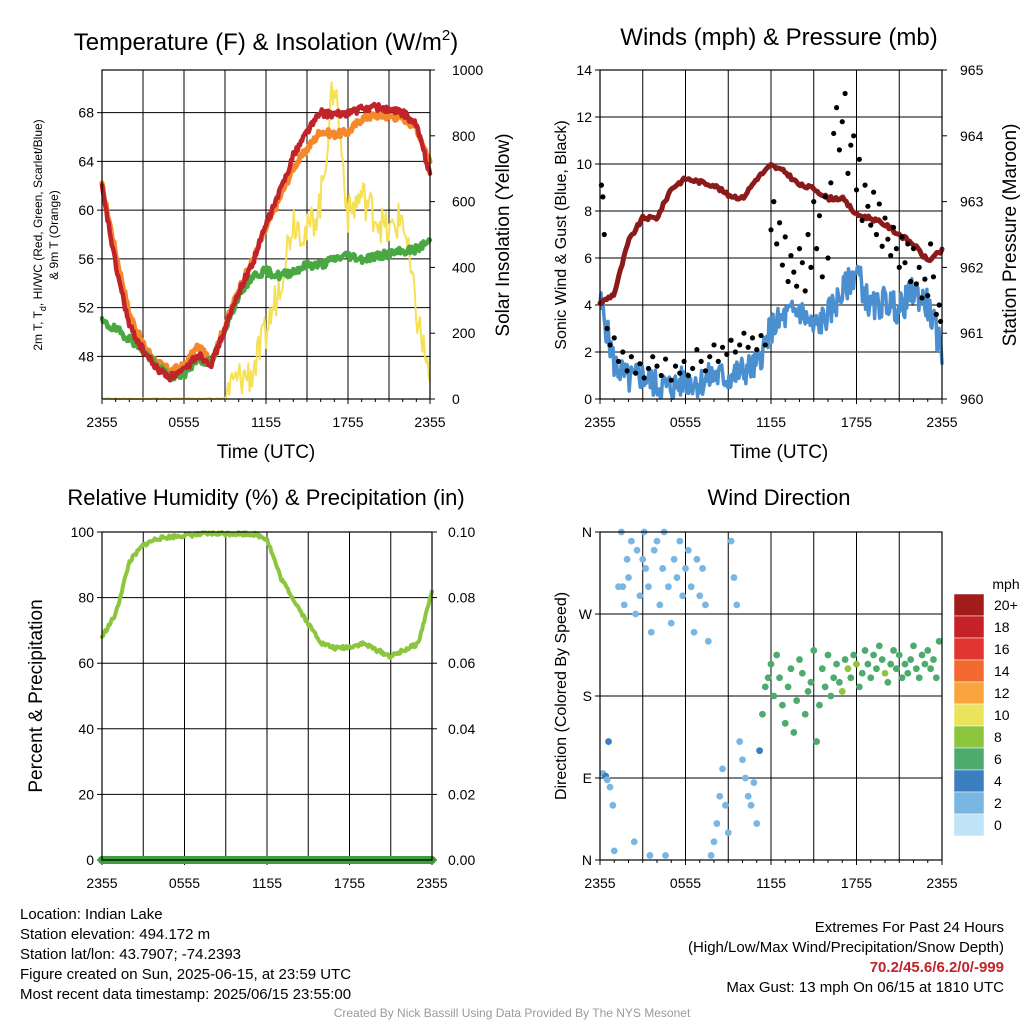  What do you see at coordinates (461, 860) in the screenshot?
I see `y2-tick-label: 0.00` at bounding box center [461, 860].